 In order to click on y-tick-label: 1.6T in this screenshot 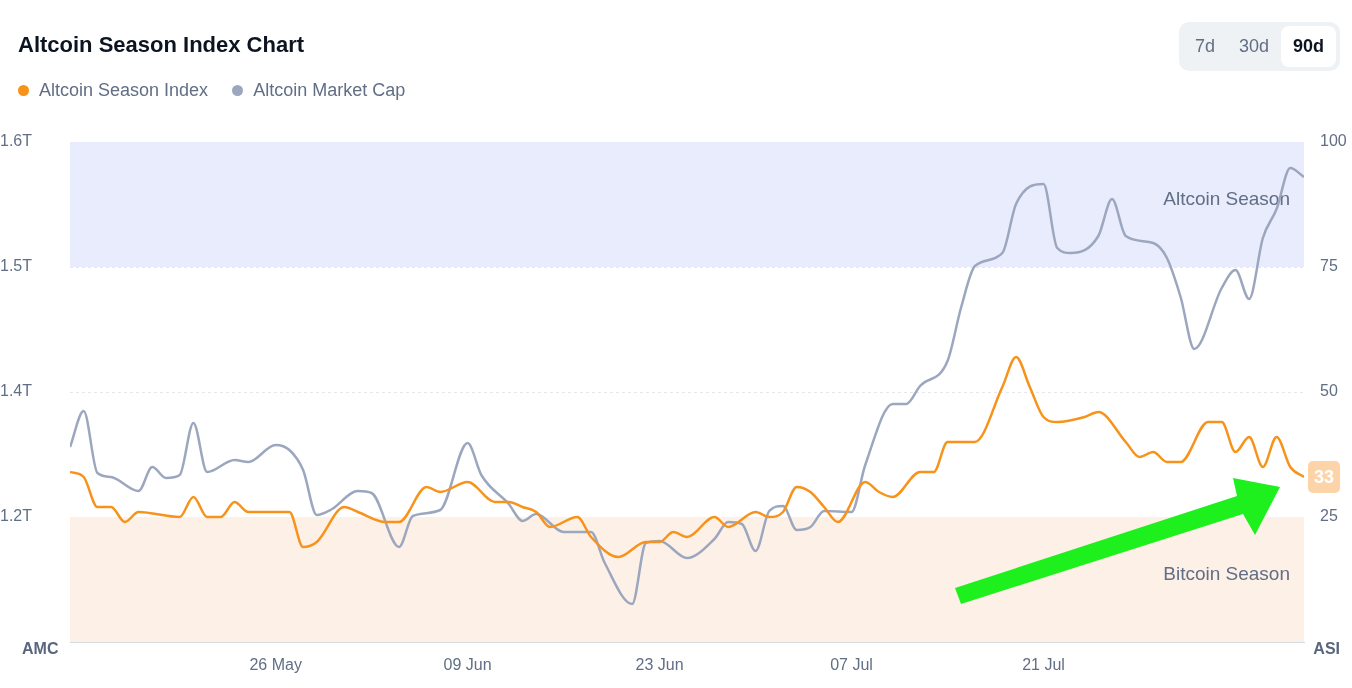, I will do `click(16, 141)`.